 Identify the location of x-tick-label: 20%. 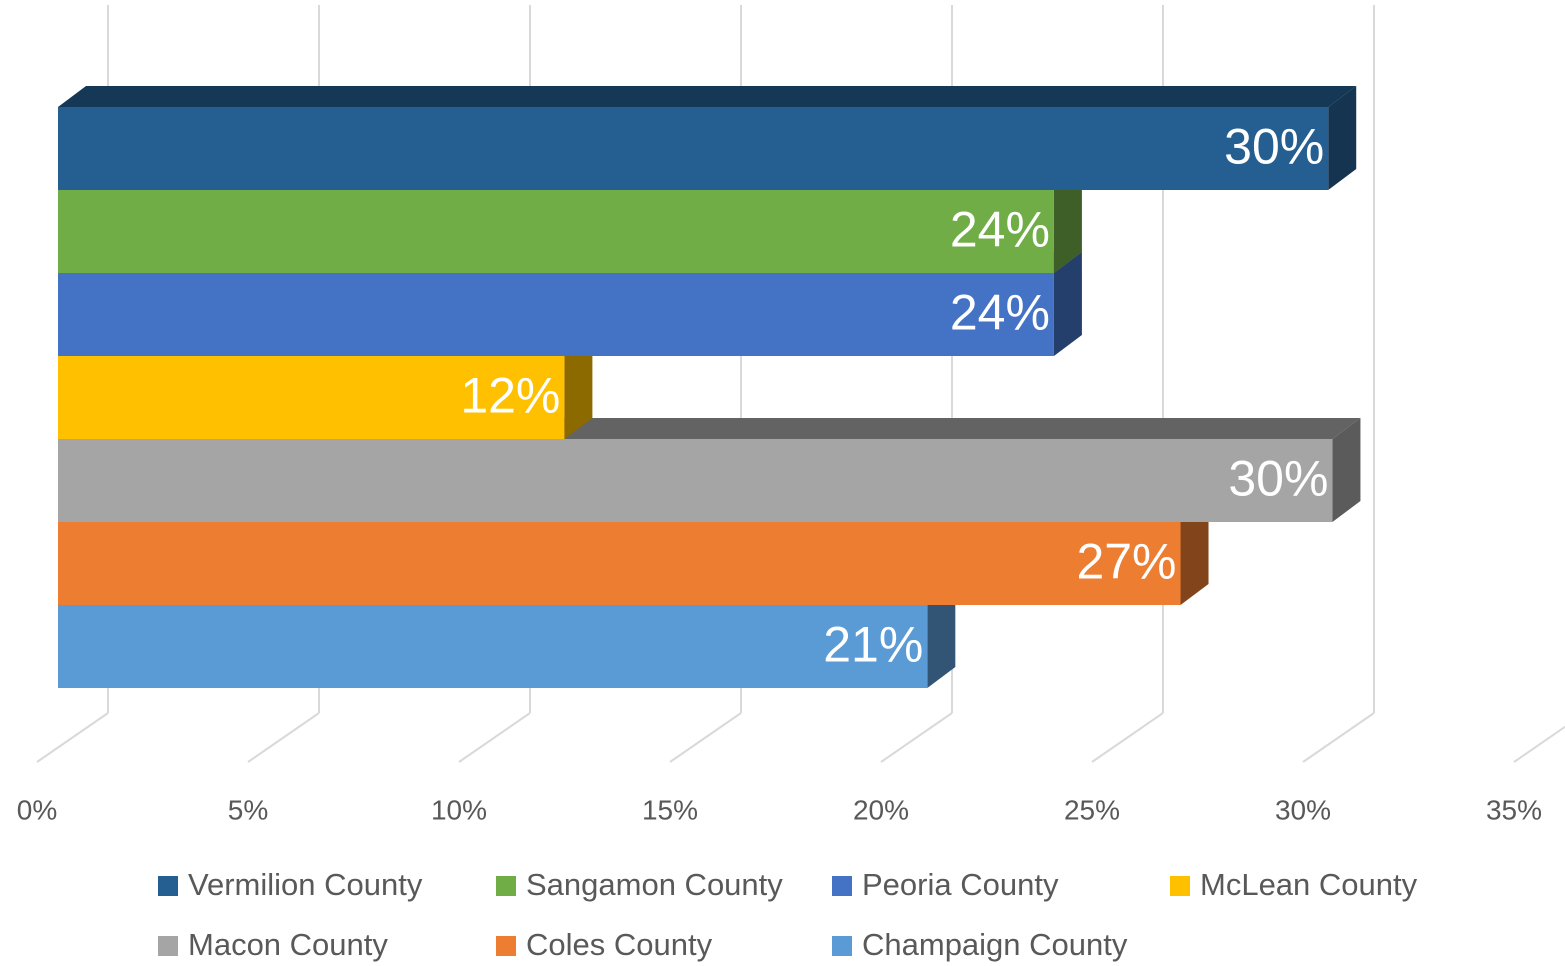
(881, 809).